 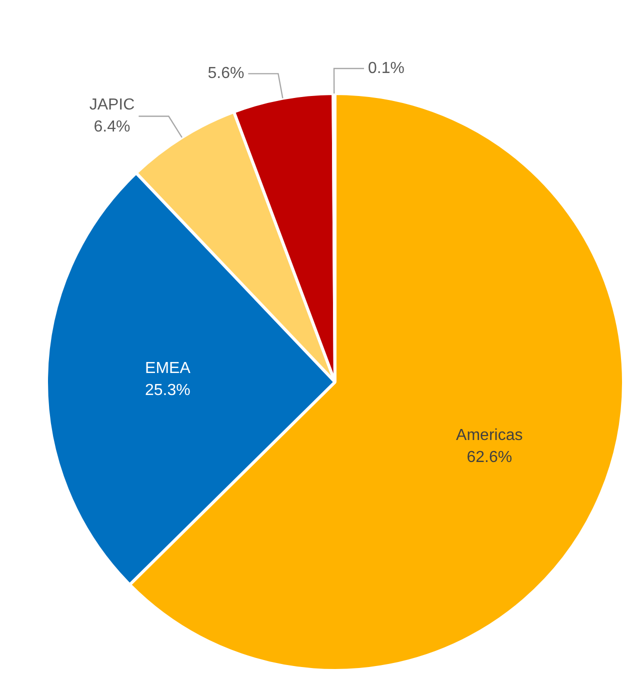 What do you see at coordinates (168, 368) in the screenshot?
I see `slice-label: EMEA` at bounding box center [168, 368].